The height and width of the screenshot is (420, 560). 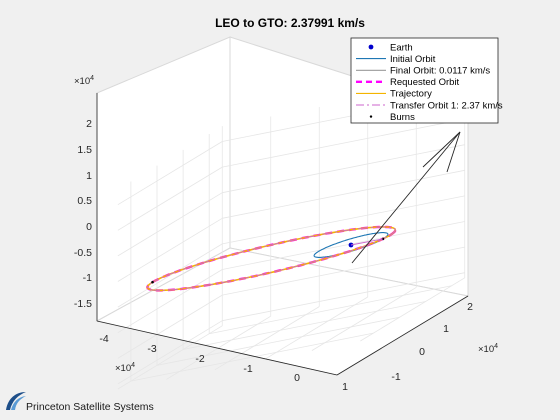 I want to click on y-exponent: ×10⁴, so click(x=488, y=349).